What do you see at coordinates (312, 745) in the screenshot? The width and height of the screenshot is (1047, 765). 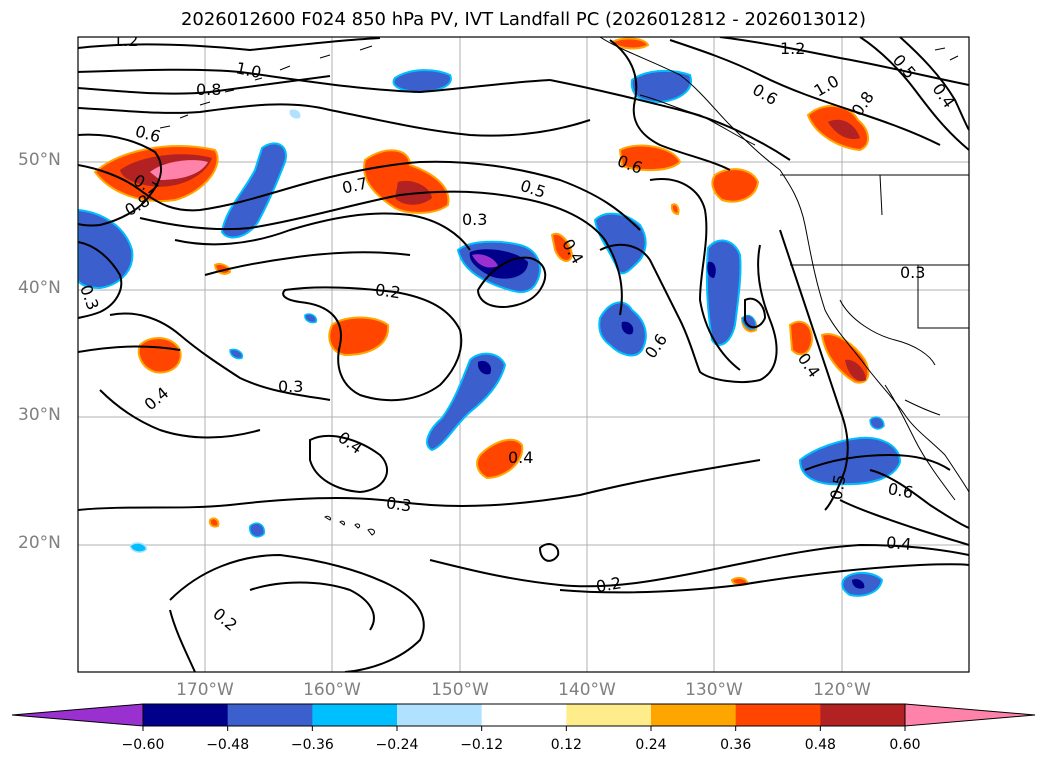 I see `colorbar-tick-label: −0.36` at bounding box center [312, 745].